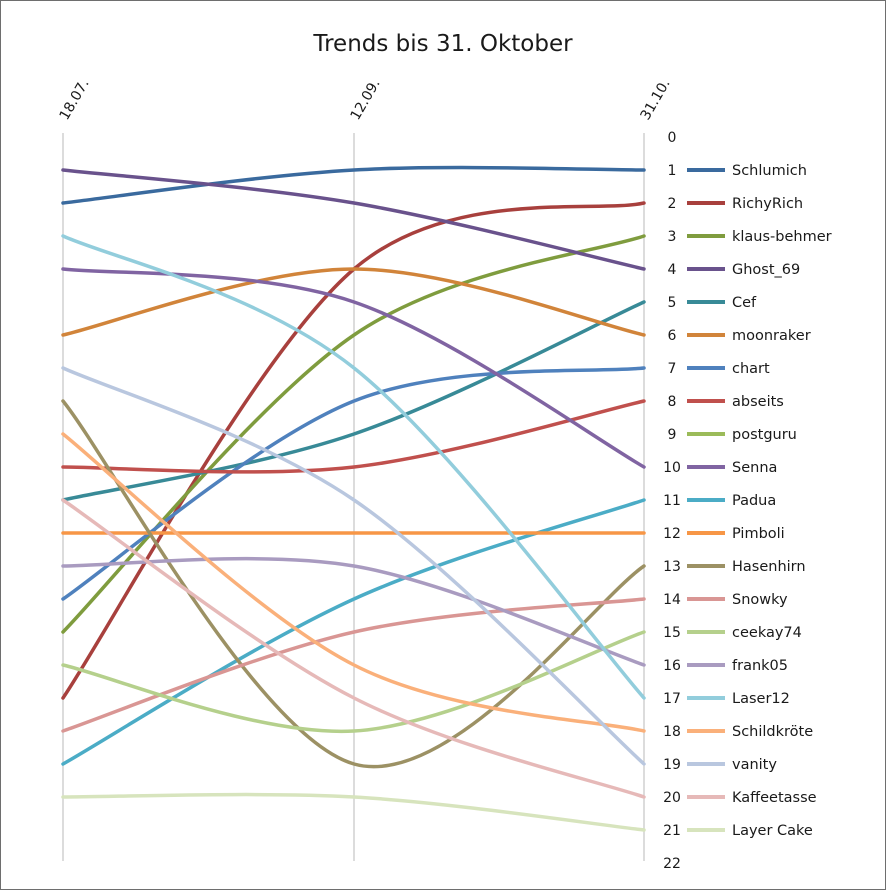 This screenshot has width=886, height=890. What do you see at coordinates (442, 44) in the screenshot?
I see `chart-title: Trends bis 31. Oktober` at bounding box center [442, 44].